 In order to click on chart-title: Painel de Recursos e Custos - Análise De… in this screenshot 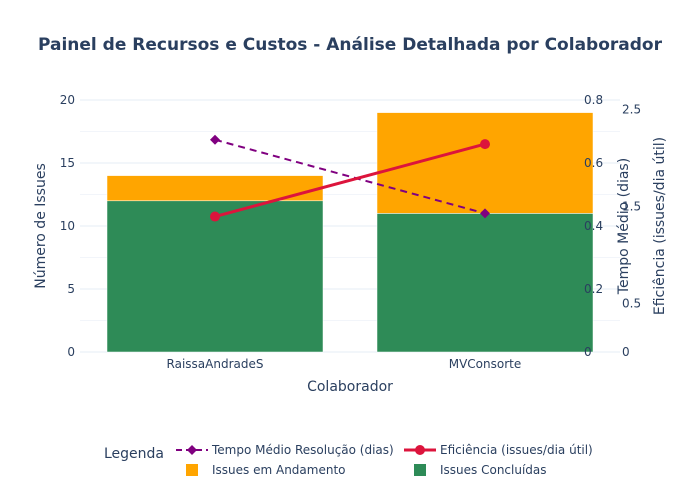, I will do `click(350, 45)`.